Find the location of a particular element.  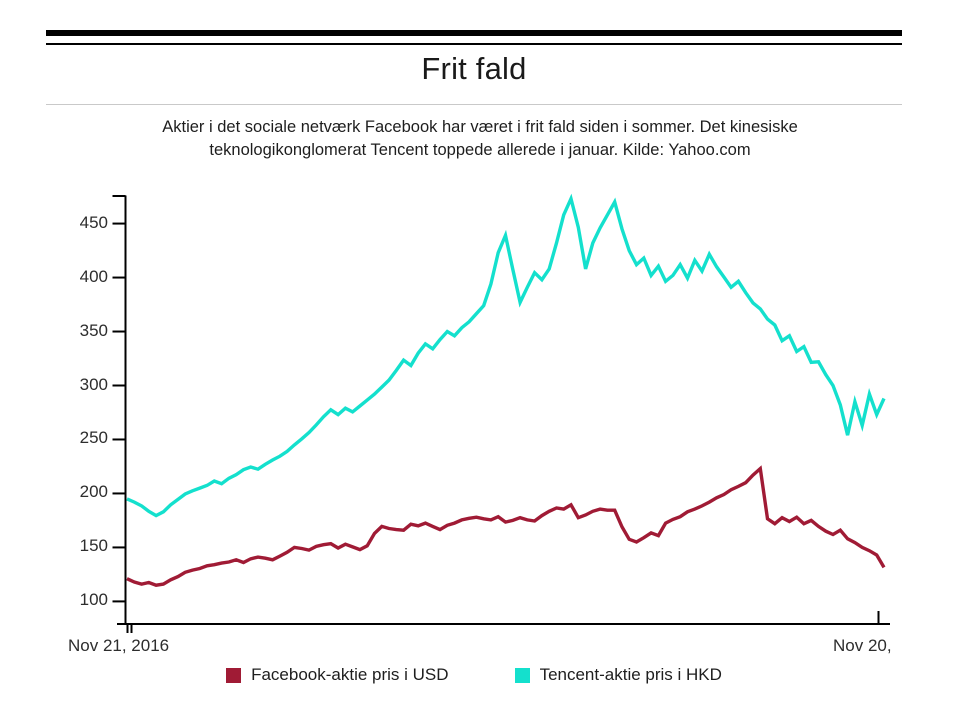

header-rule-thin is located at coordinates (474, 44).